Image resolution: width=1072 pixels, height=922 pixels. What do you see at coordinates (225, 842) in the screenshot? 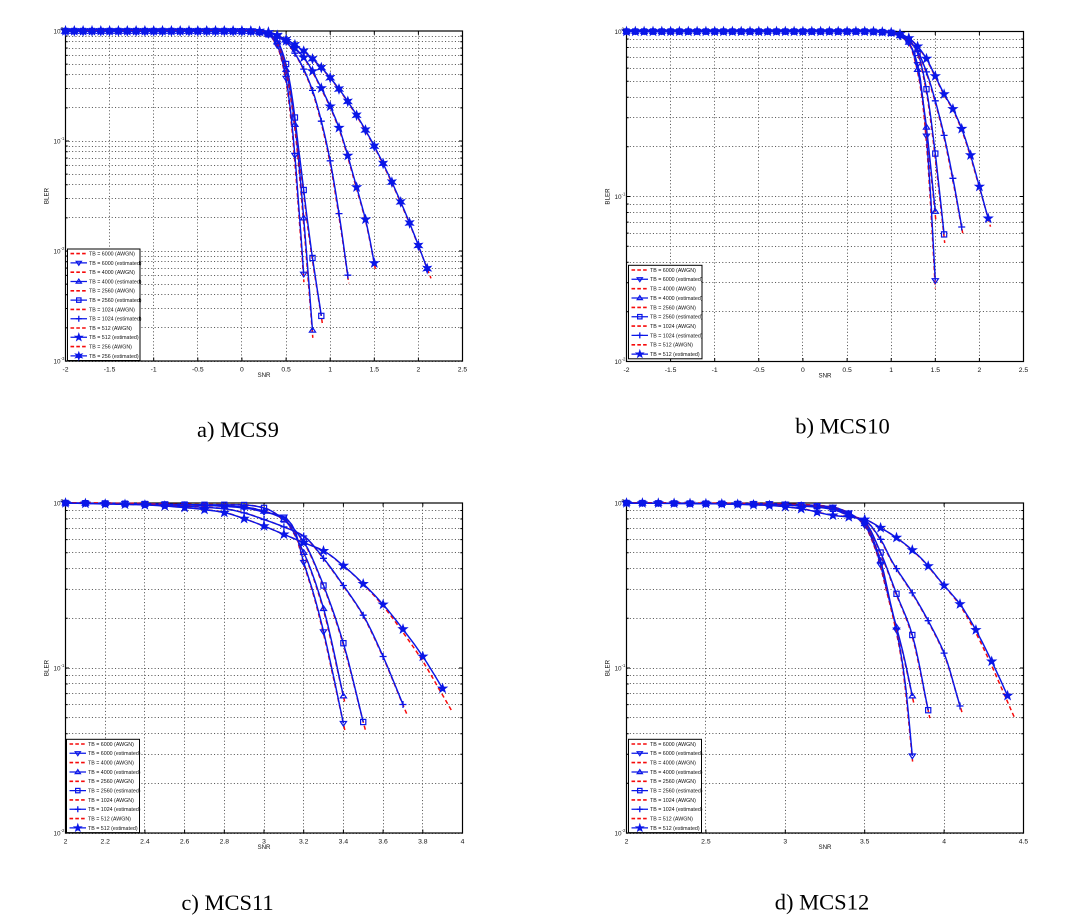
I see `svg-text: 2.8` at bounding box center [225, 842].